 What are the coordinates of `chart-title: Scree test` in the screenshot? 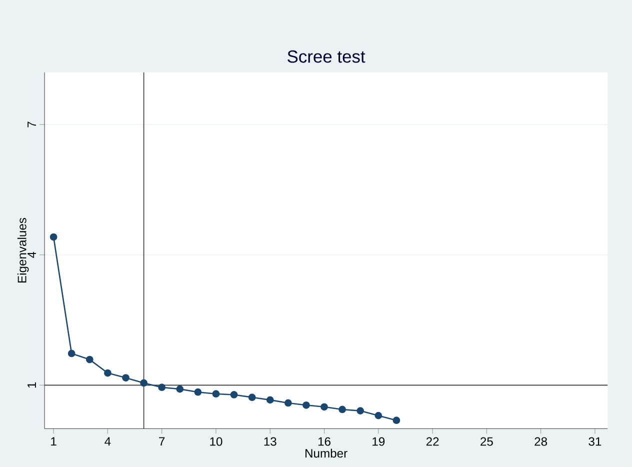 It's located at (327, 56).